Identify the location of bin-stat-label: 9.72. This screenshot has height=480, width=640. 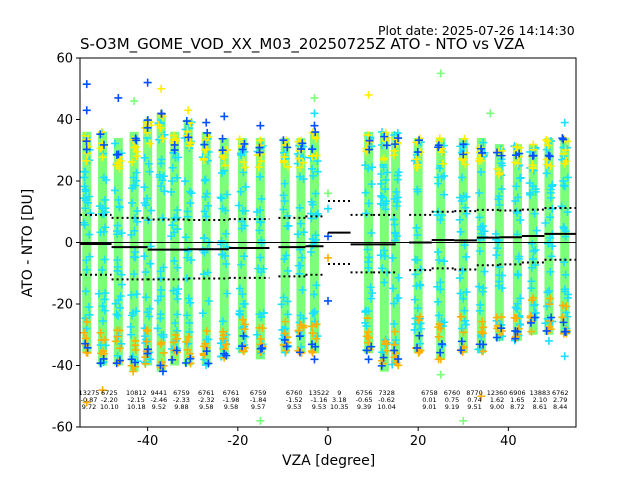
(89, 407).